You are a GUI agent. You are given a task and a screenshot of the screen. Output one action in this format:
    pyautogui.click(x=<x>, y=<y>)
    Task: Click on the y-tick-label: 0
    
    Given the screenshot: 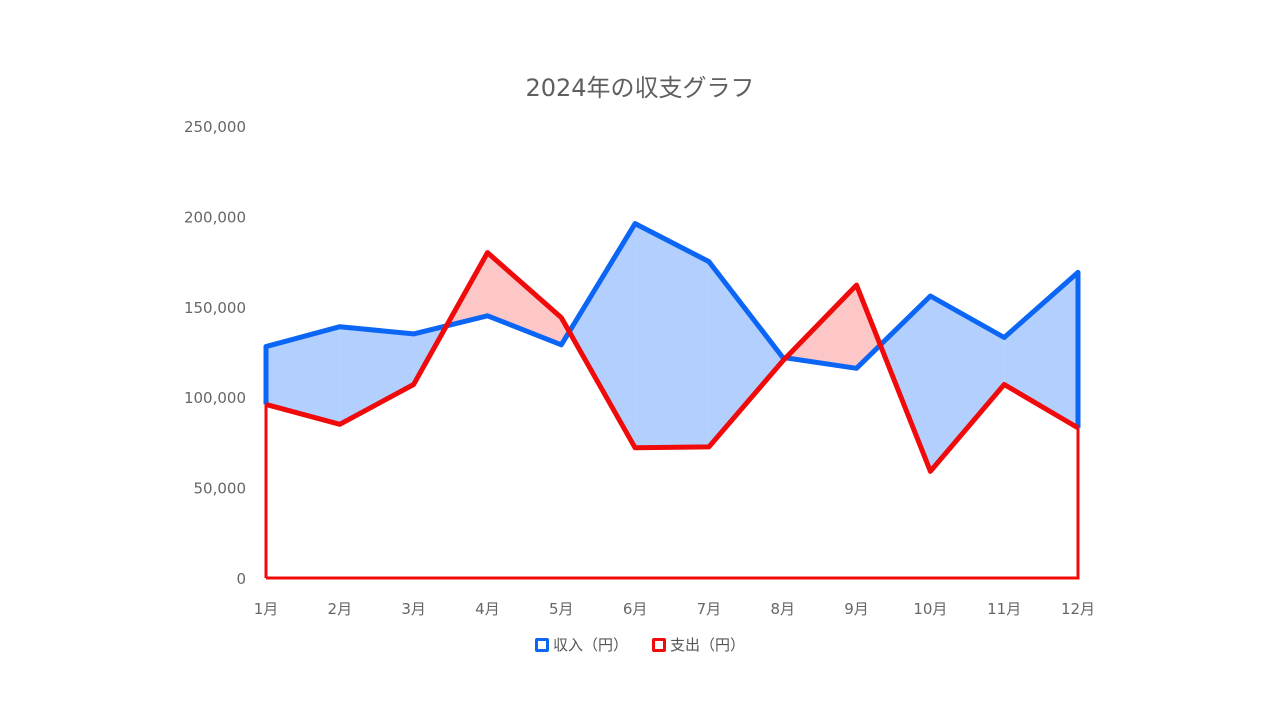 What is the action you would take?
    pyautogui.click(x=241, y=579)
    